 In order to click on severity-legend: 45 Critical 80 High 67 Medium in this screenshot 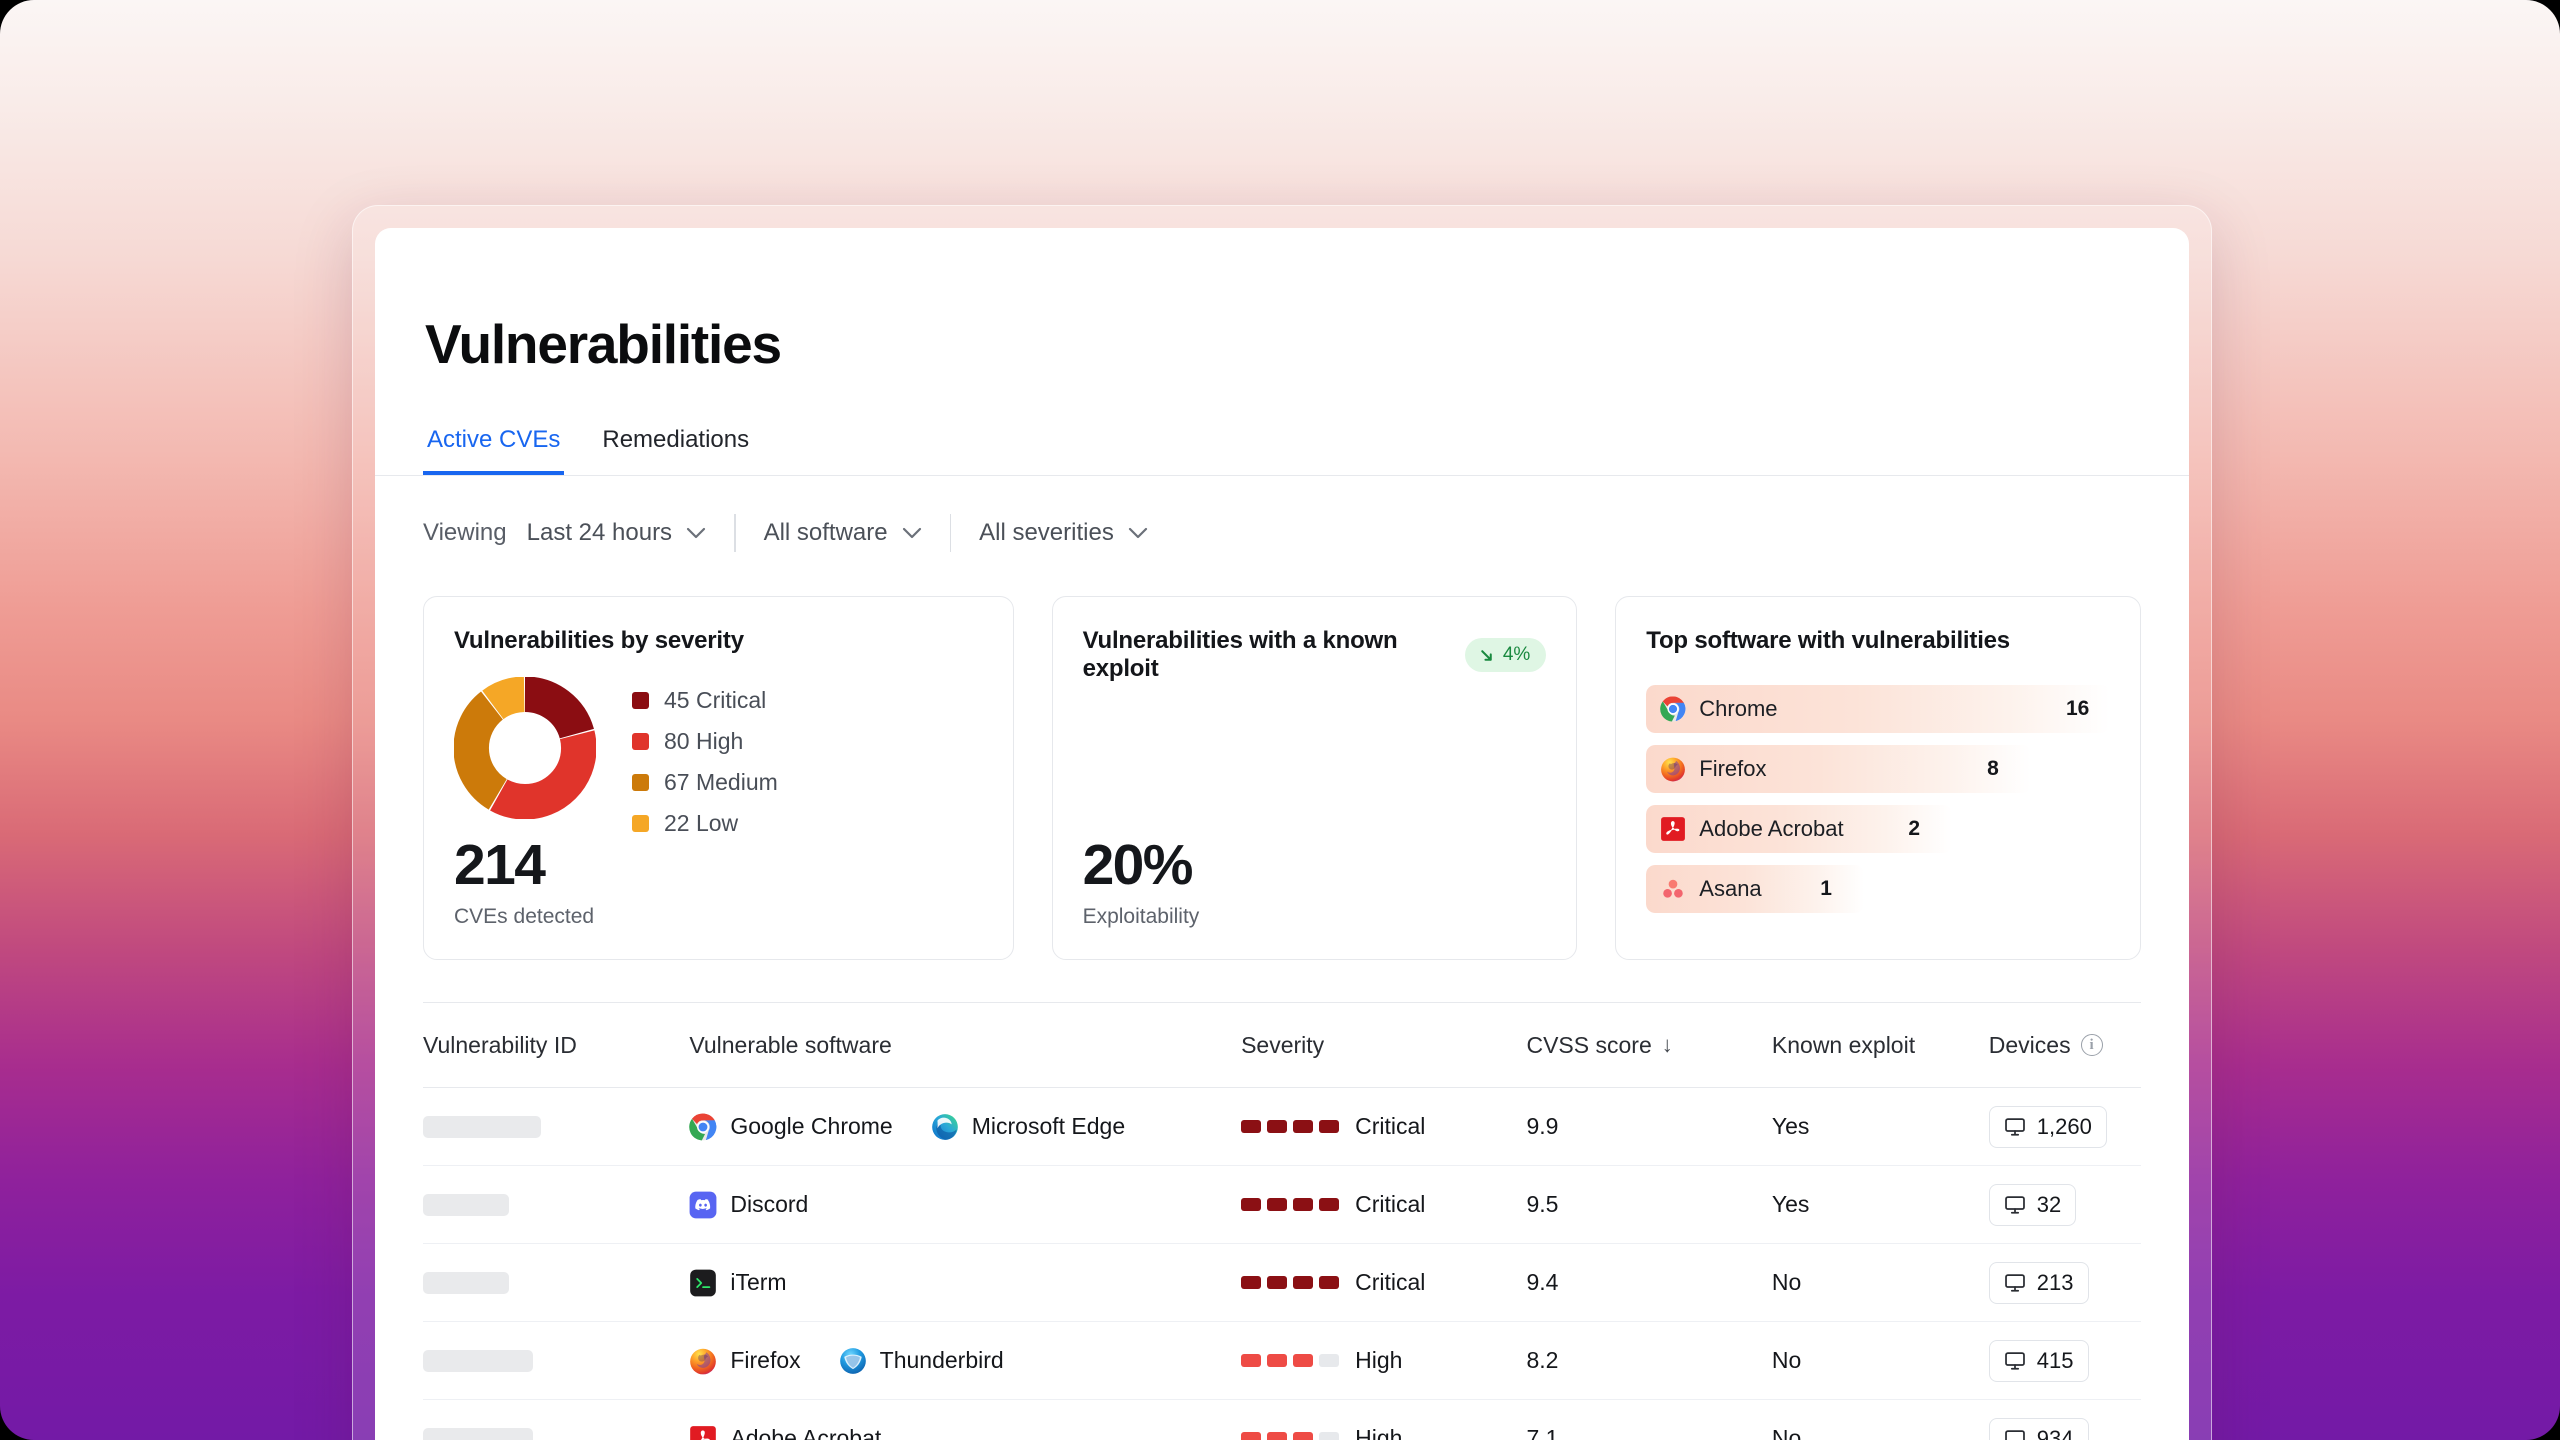, I will do `click(705, 764)`.